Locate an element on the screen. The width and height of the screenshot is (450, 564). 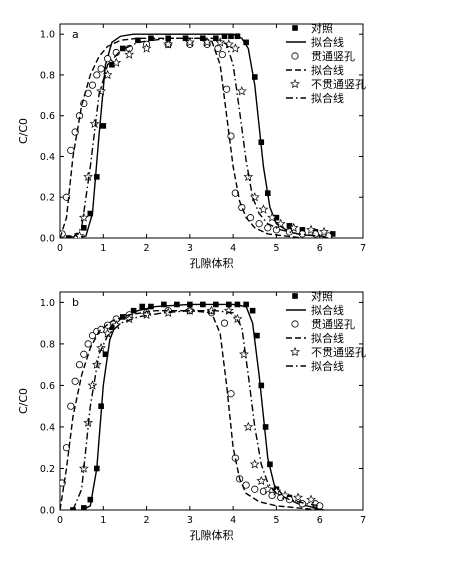
x-tick-label: 3 is located at coordinates (190, 520).